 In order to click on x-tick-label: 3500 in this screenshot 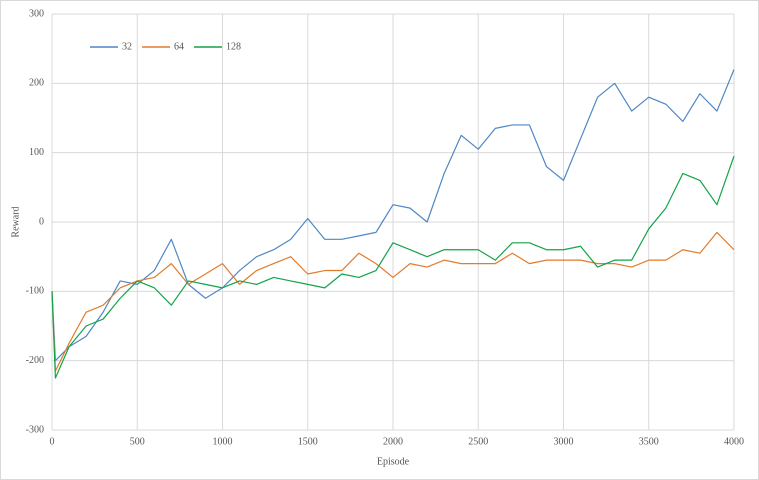, I will do `click(649, 441)`.